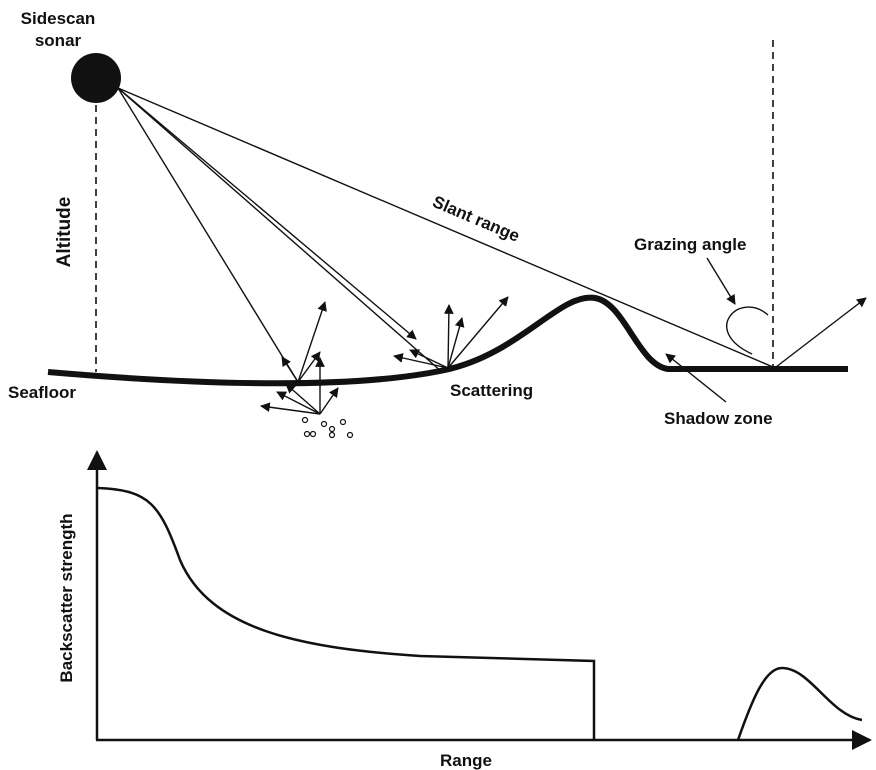 The image size is (876, 770). What do you see at coordinates (299, 358) in the screenshot?
I see `scatter-near-arrows` at bounding box center [299, 358].